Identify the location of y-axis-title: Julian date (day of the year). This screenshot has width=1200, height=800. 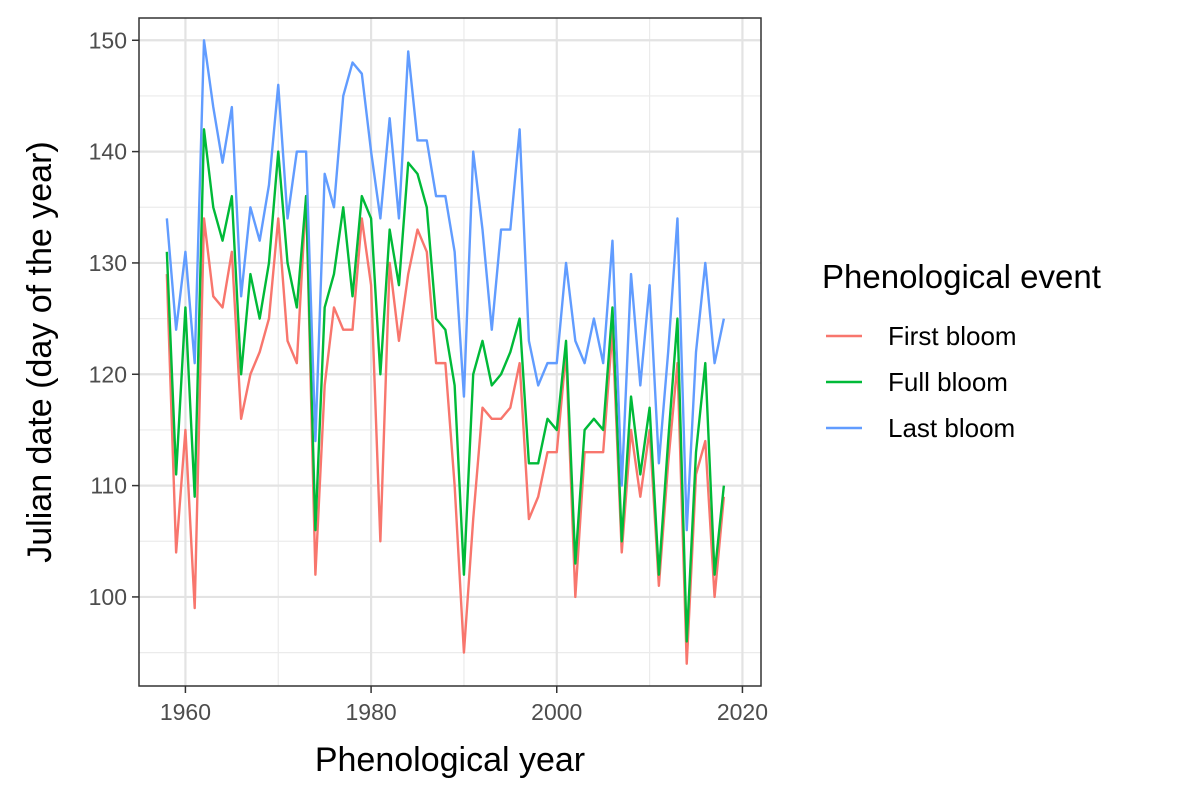
(40, 351).